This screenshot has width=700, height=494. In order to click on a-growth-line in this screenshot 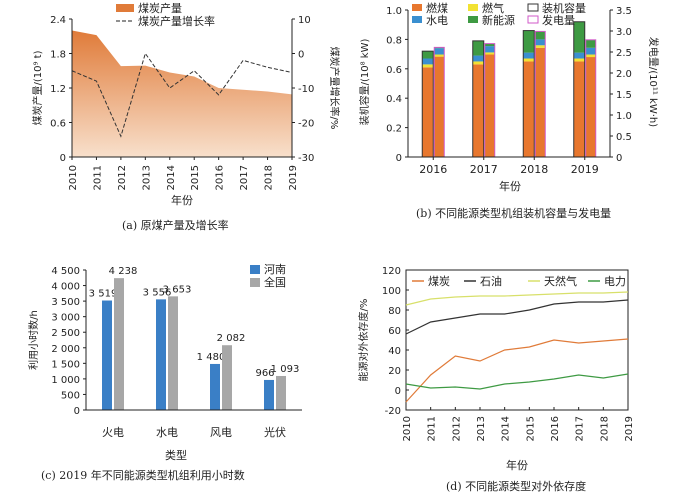, I will do `click(182, 95)`.